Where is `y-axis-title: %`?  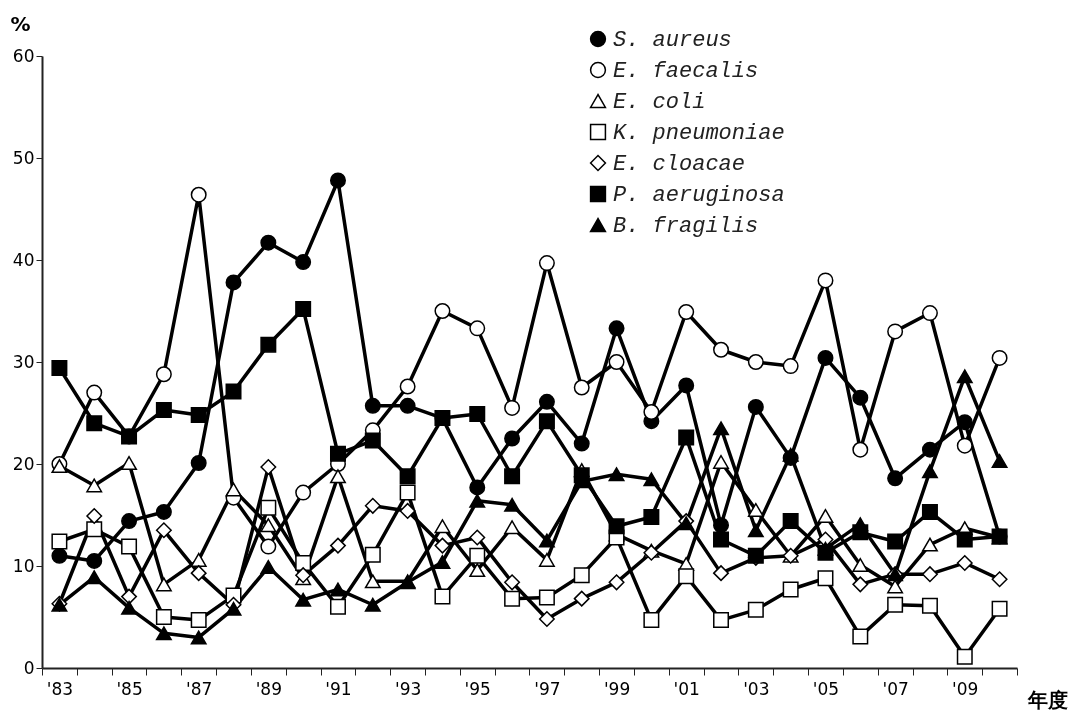 y-axis-title: % is located at coordinates (20, 23).